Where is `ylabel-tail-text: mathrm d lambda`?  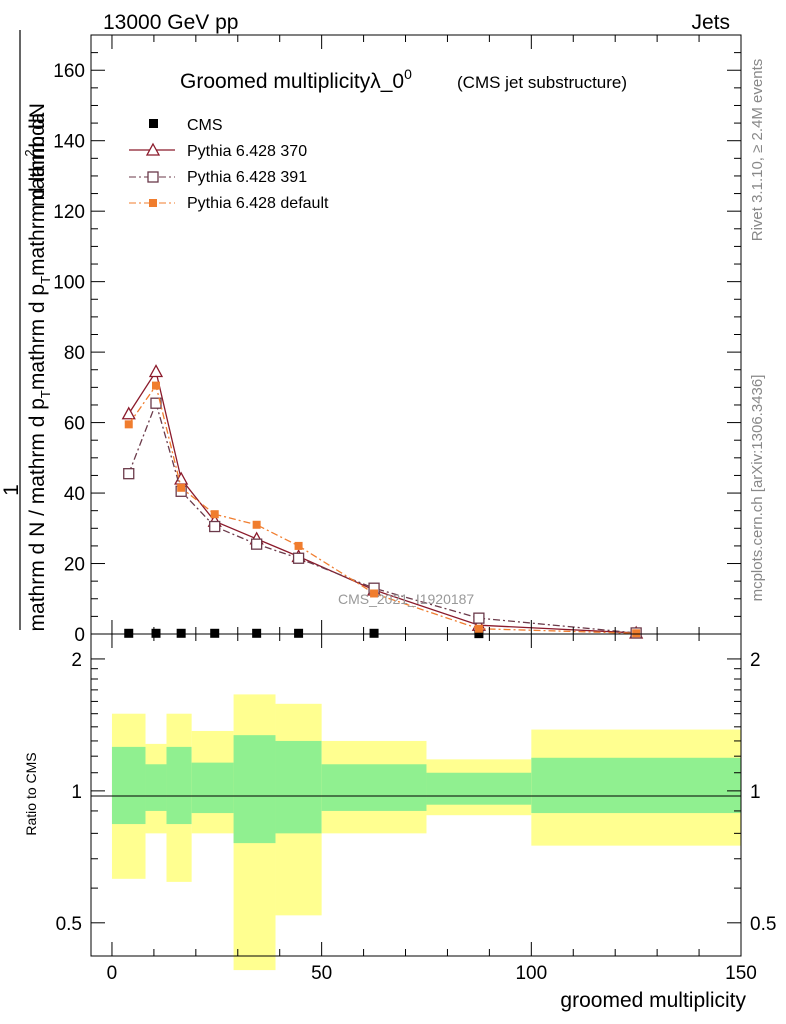
ylabel-tail-text: mathrm d lambda is located at coordinates (37, 194).